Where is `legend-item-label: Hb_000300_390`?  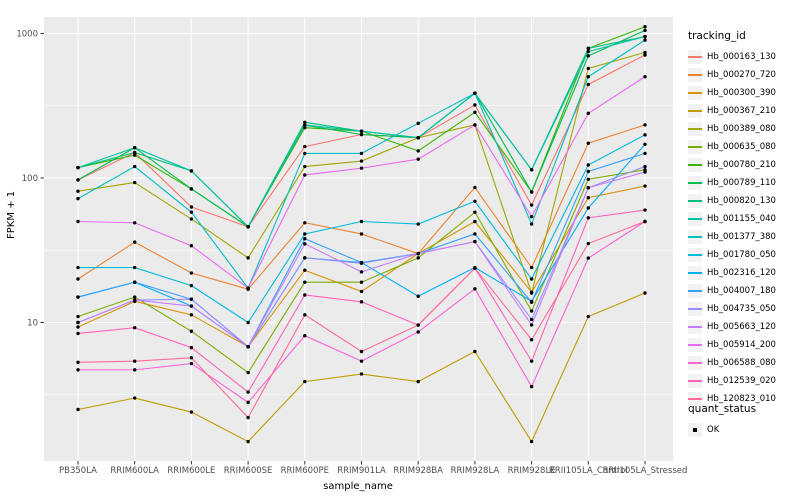
legend-item-label: Hb_000300_390 is located at coordinates (741, 93).